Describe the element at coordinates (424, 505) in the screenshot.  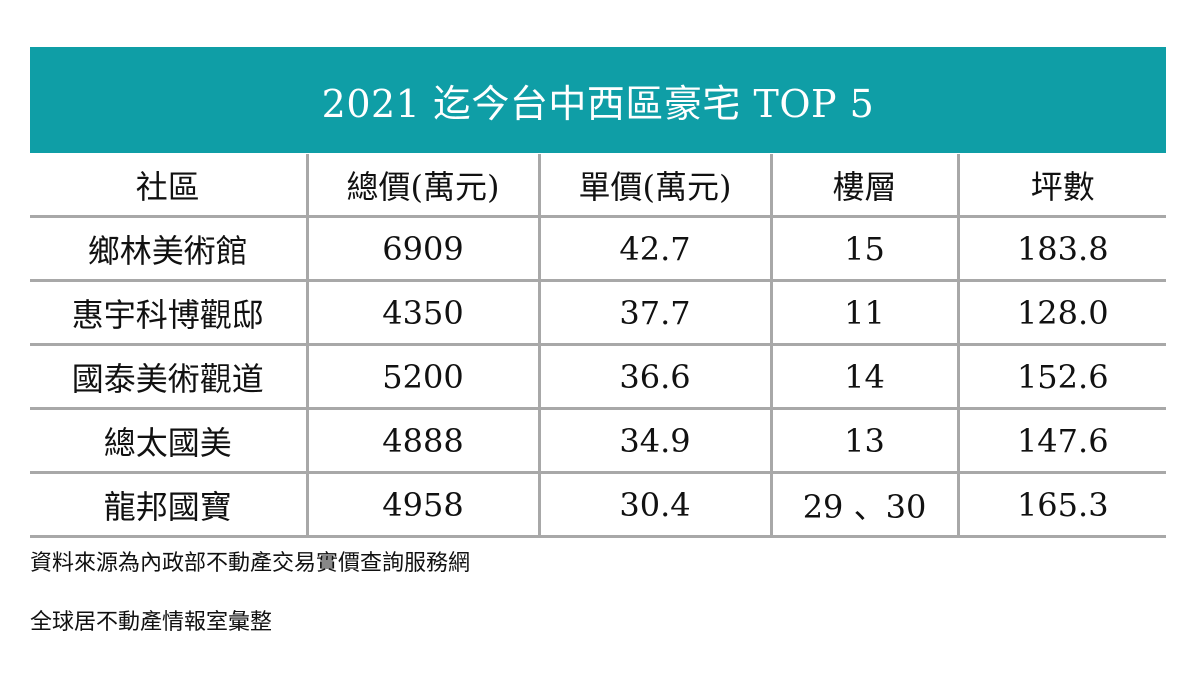
I see `cell-total-price: 4958` at that location.